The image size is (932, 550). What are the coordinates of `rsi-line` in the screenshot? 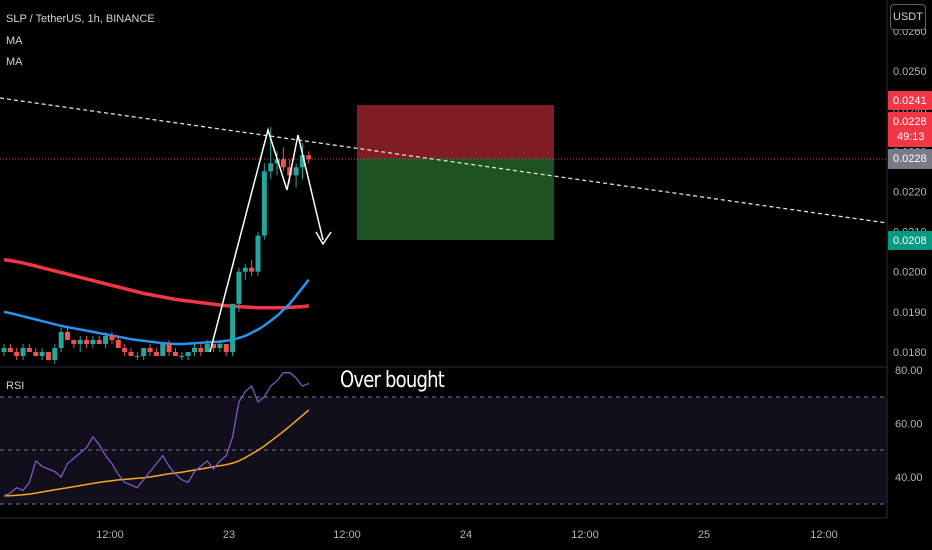 It's located at (156, 434).